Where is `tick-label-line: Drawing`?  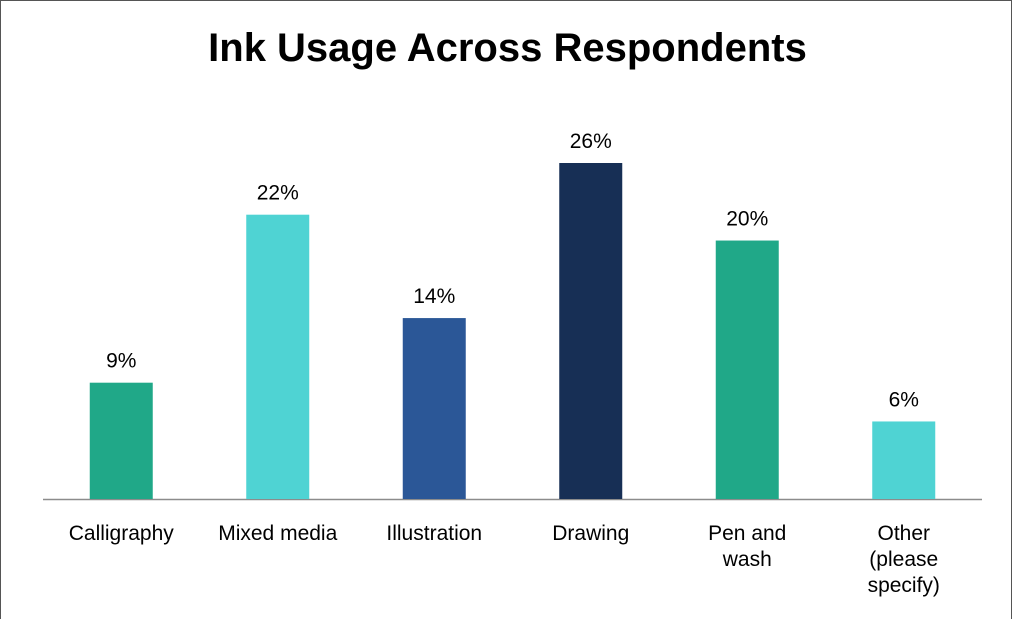 tick-label-line: Drawing is located at coordinates (590, 533).